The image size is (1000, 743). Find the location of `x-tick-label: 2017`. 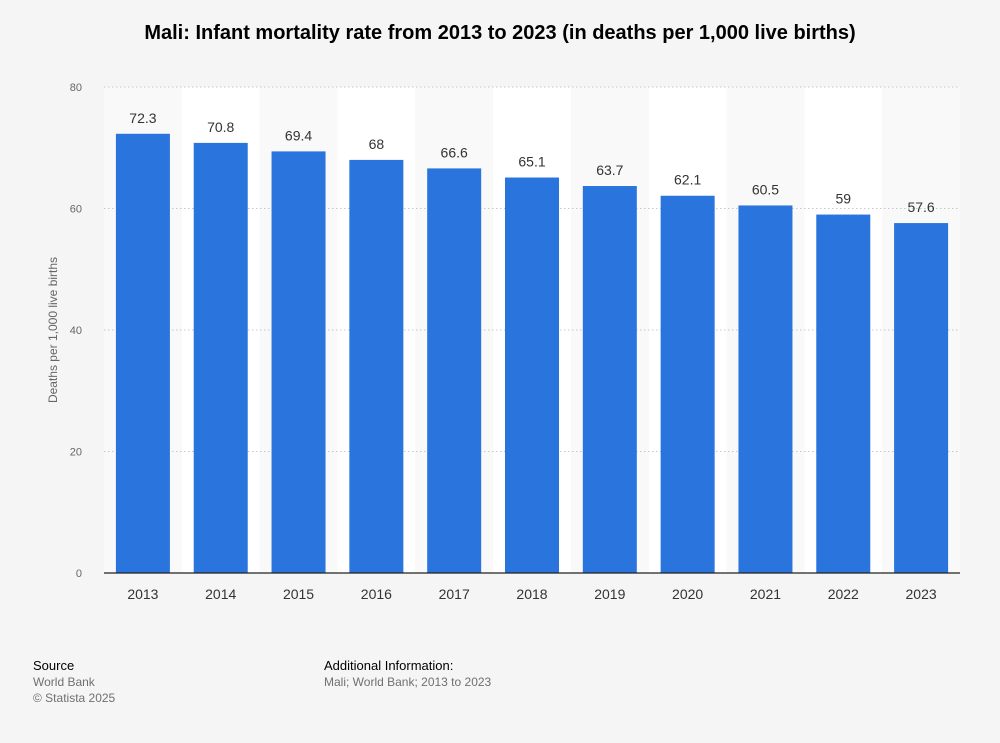

x-tick-label: 2017 is located at coordinates (454, 594).